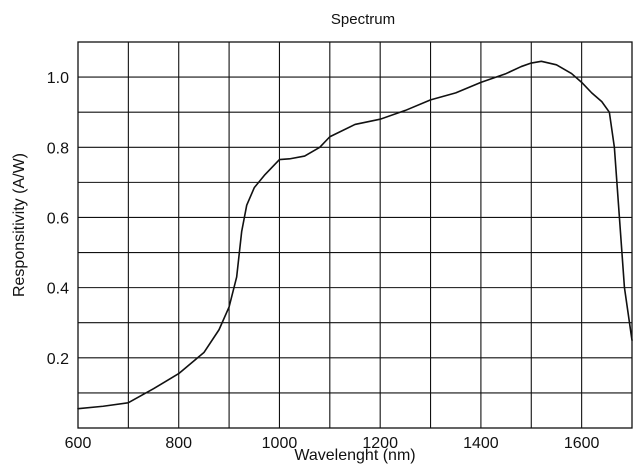 The image size is (633, 467). What do you see at coordinates (582, 443) in the screenshot?
I see `x-tick-label: 1600` at bounding box center [582, 443].